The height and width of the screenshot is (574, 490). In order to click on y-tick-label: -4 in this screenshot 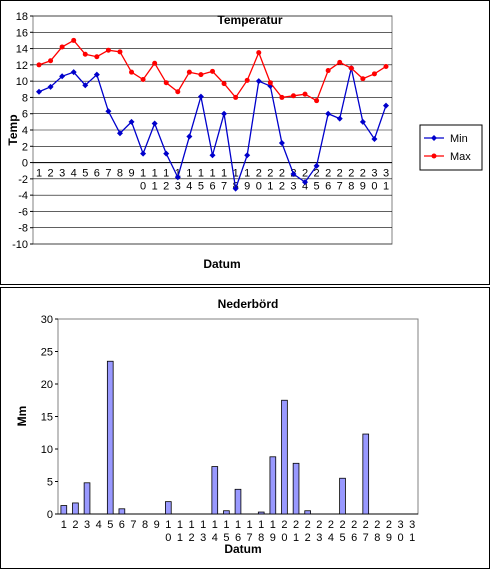, I will do `click(23, 196)`.